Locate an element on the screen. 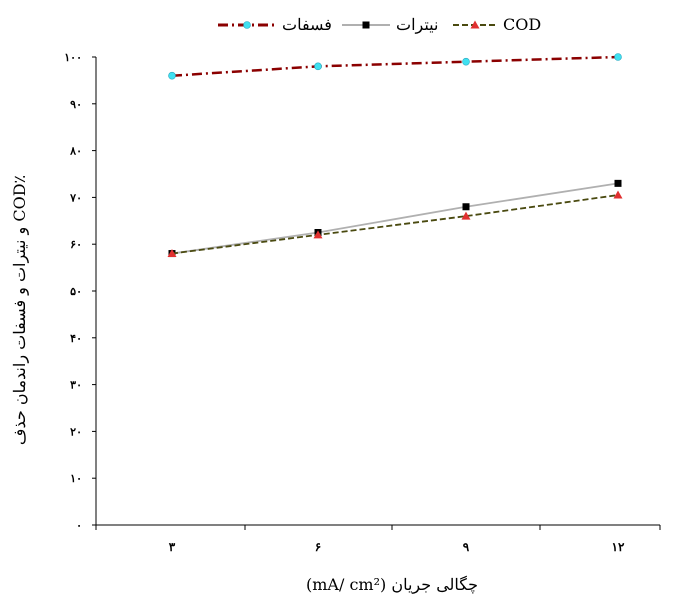 Image resolution: width=687 pixels, height=601 pixels. legend-label: COD is located at coordinates (522, 24).